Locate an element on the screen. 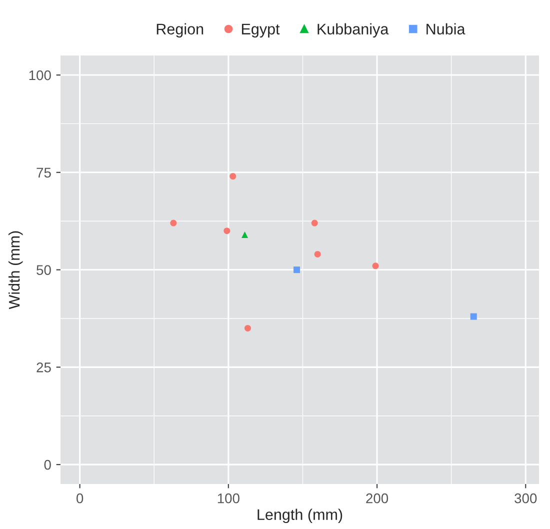 The width and height of the screenshot is (550, 529). x-tick-label: 200 is located at coordinates (377, 498).